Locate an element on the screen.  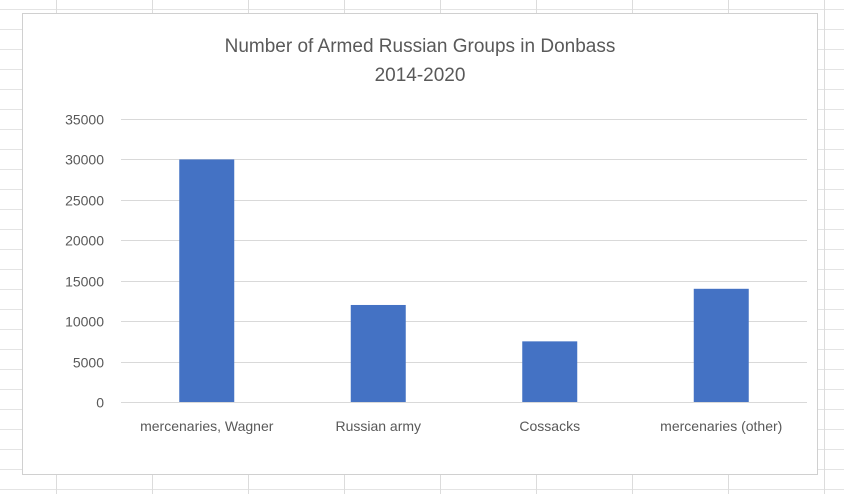
y-tick-label: 15000 is located at coordinates (84, 282).